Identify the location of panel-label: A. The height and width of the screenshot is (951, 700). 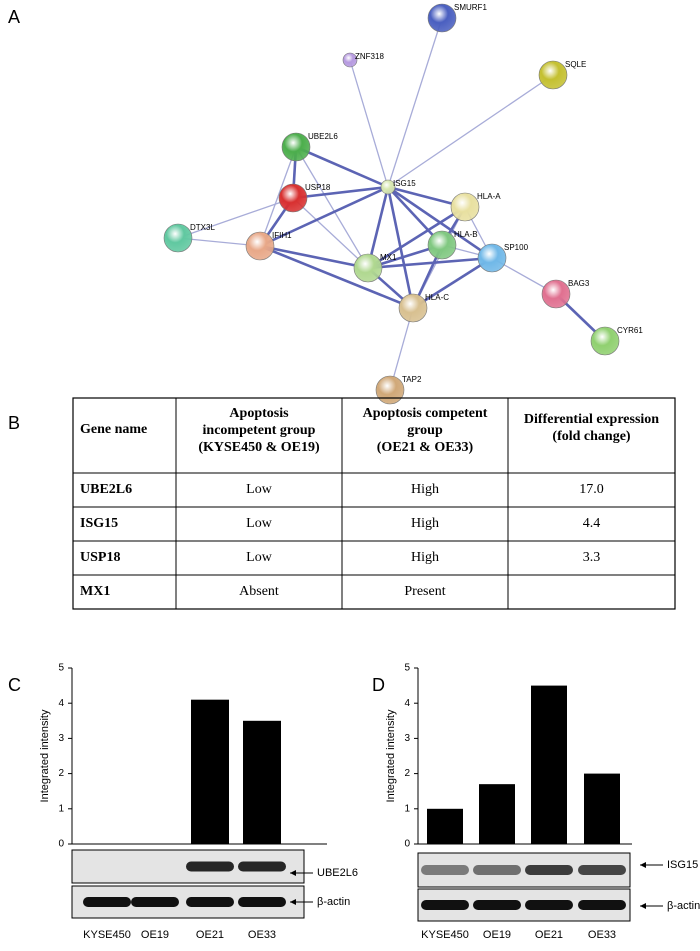
(14, 17).